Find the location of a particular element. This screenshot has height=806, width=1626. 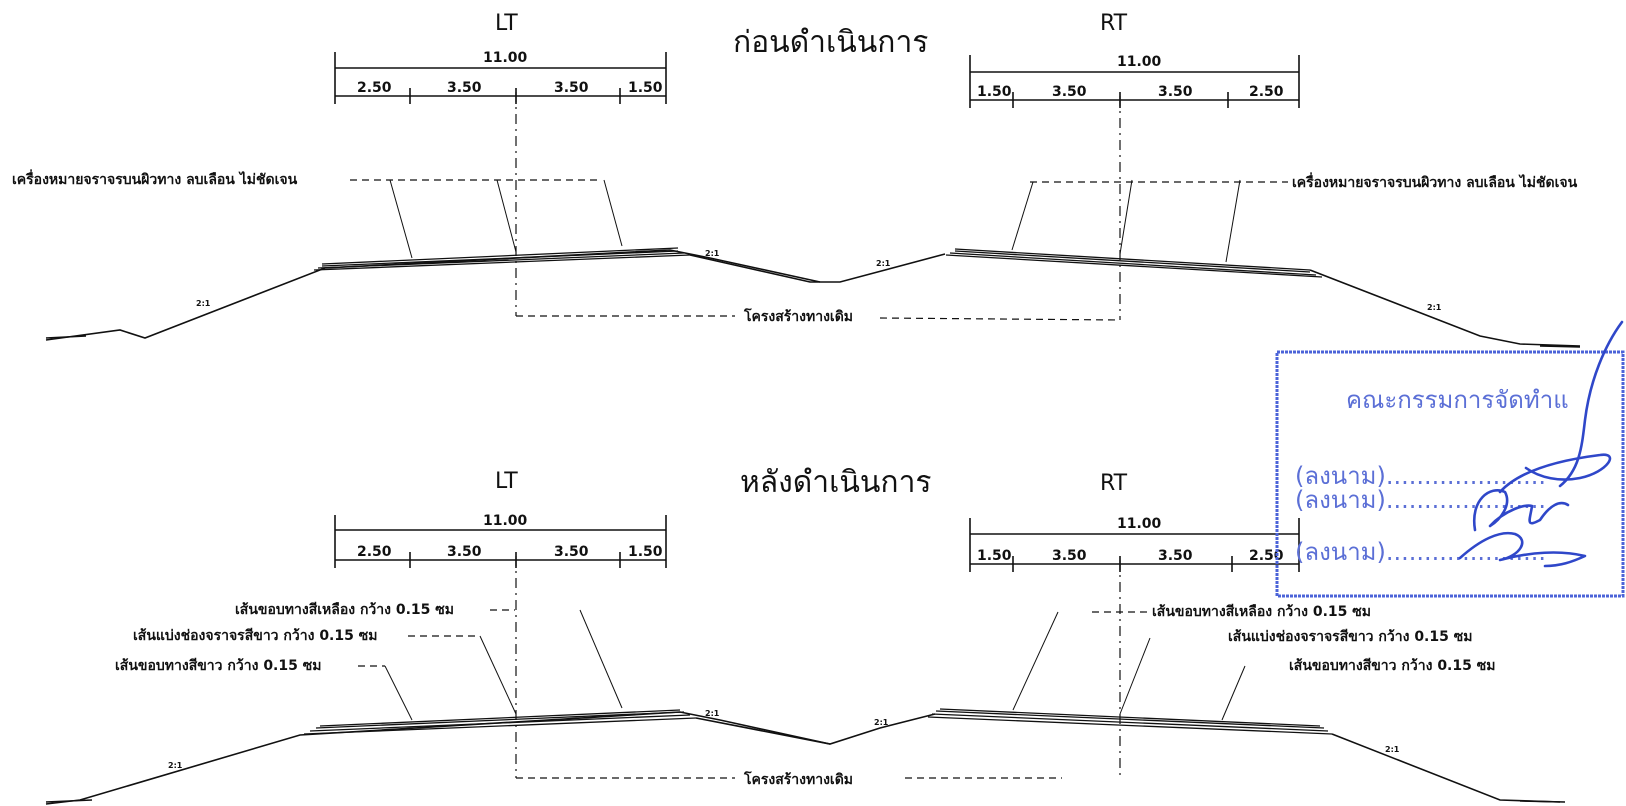

bottom-right-dimensions: 11.00 1.50 3.50 3.50 2.50 is located at coordinates (1134, 544).